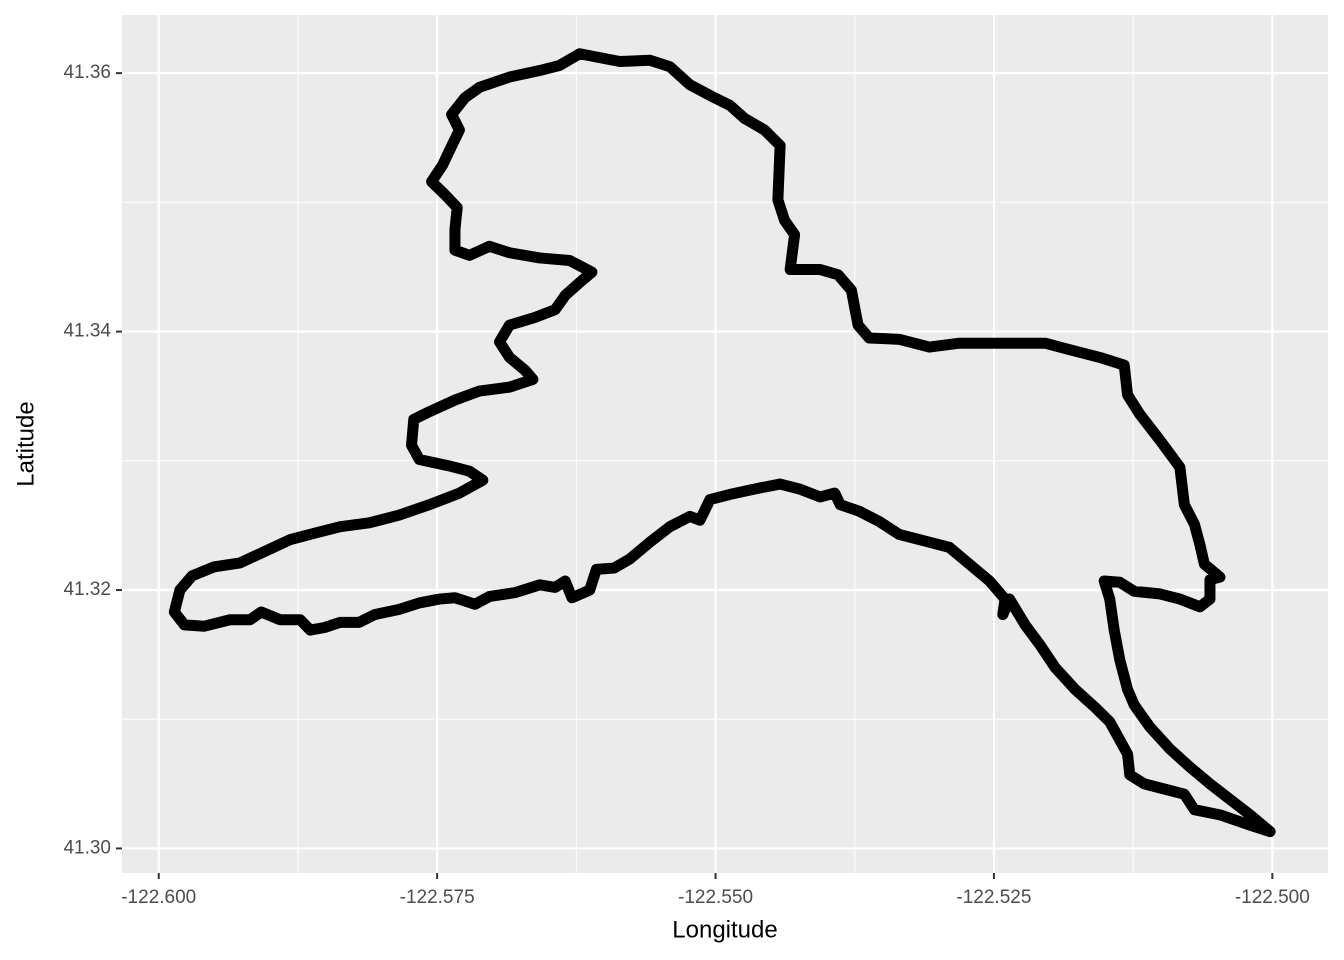 The width and height of the screenshot is (1344, 960). I want to click on y-tick-label: 41.36, so click(87, 72).